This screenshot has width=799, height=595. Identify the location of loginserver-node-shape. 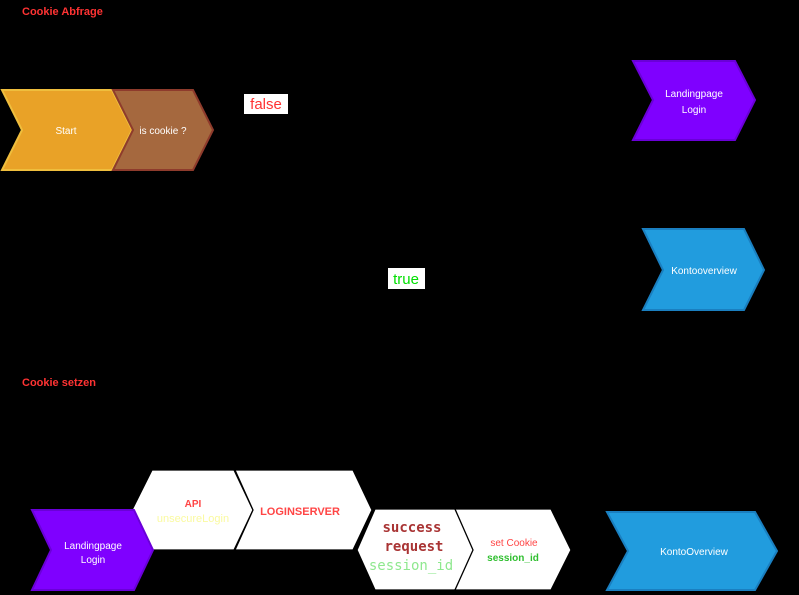
(303, 510).